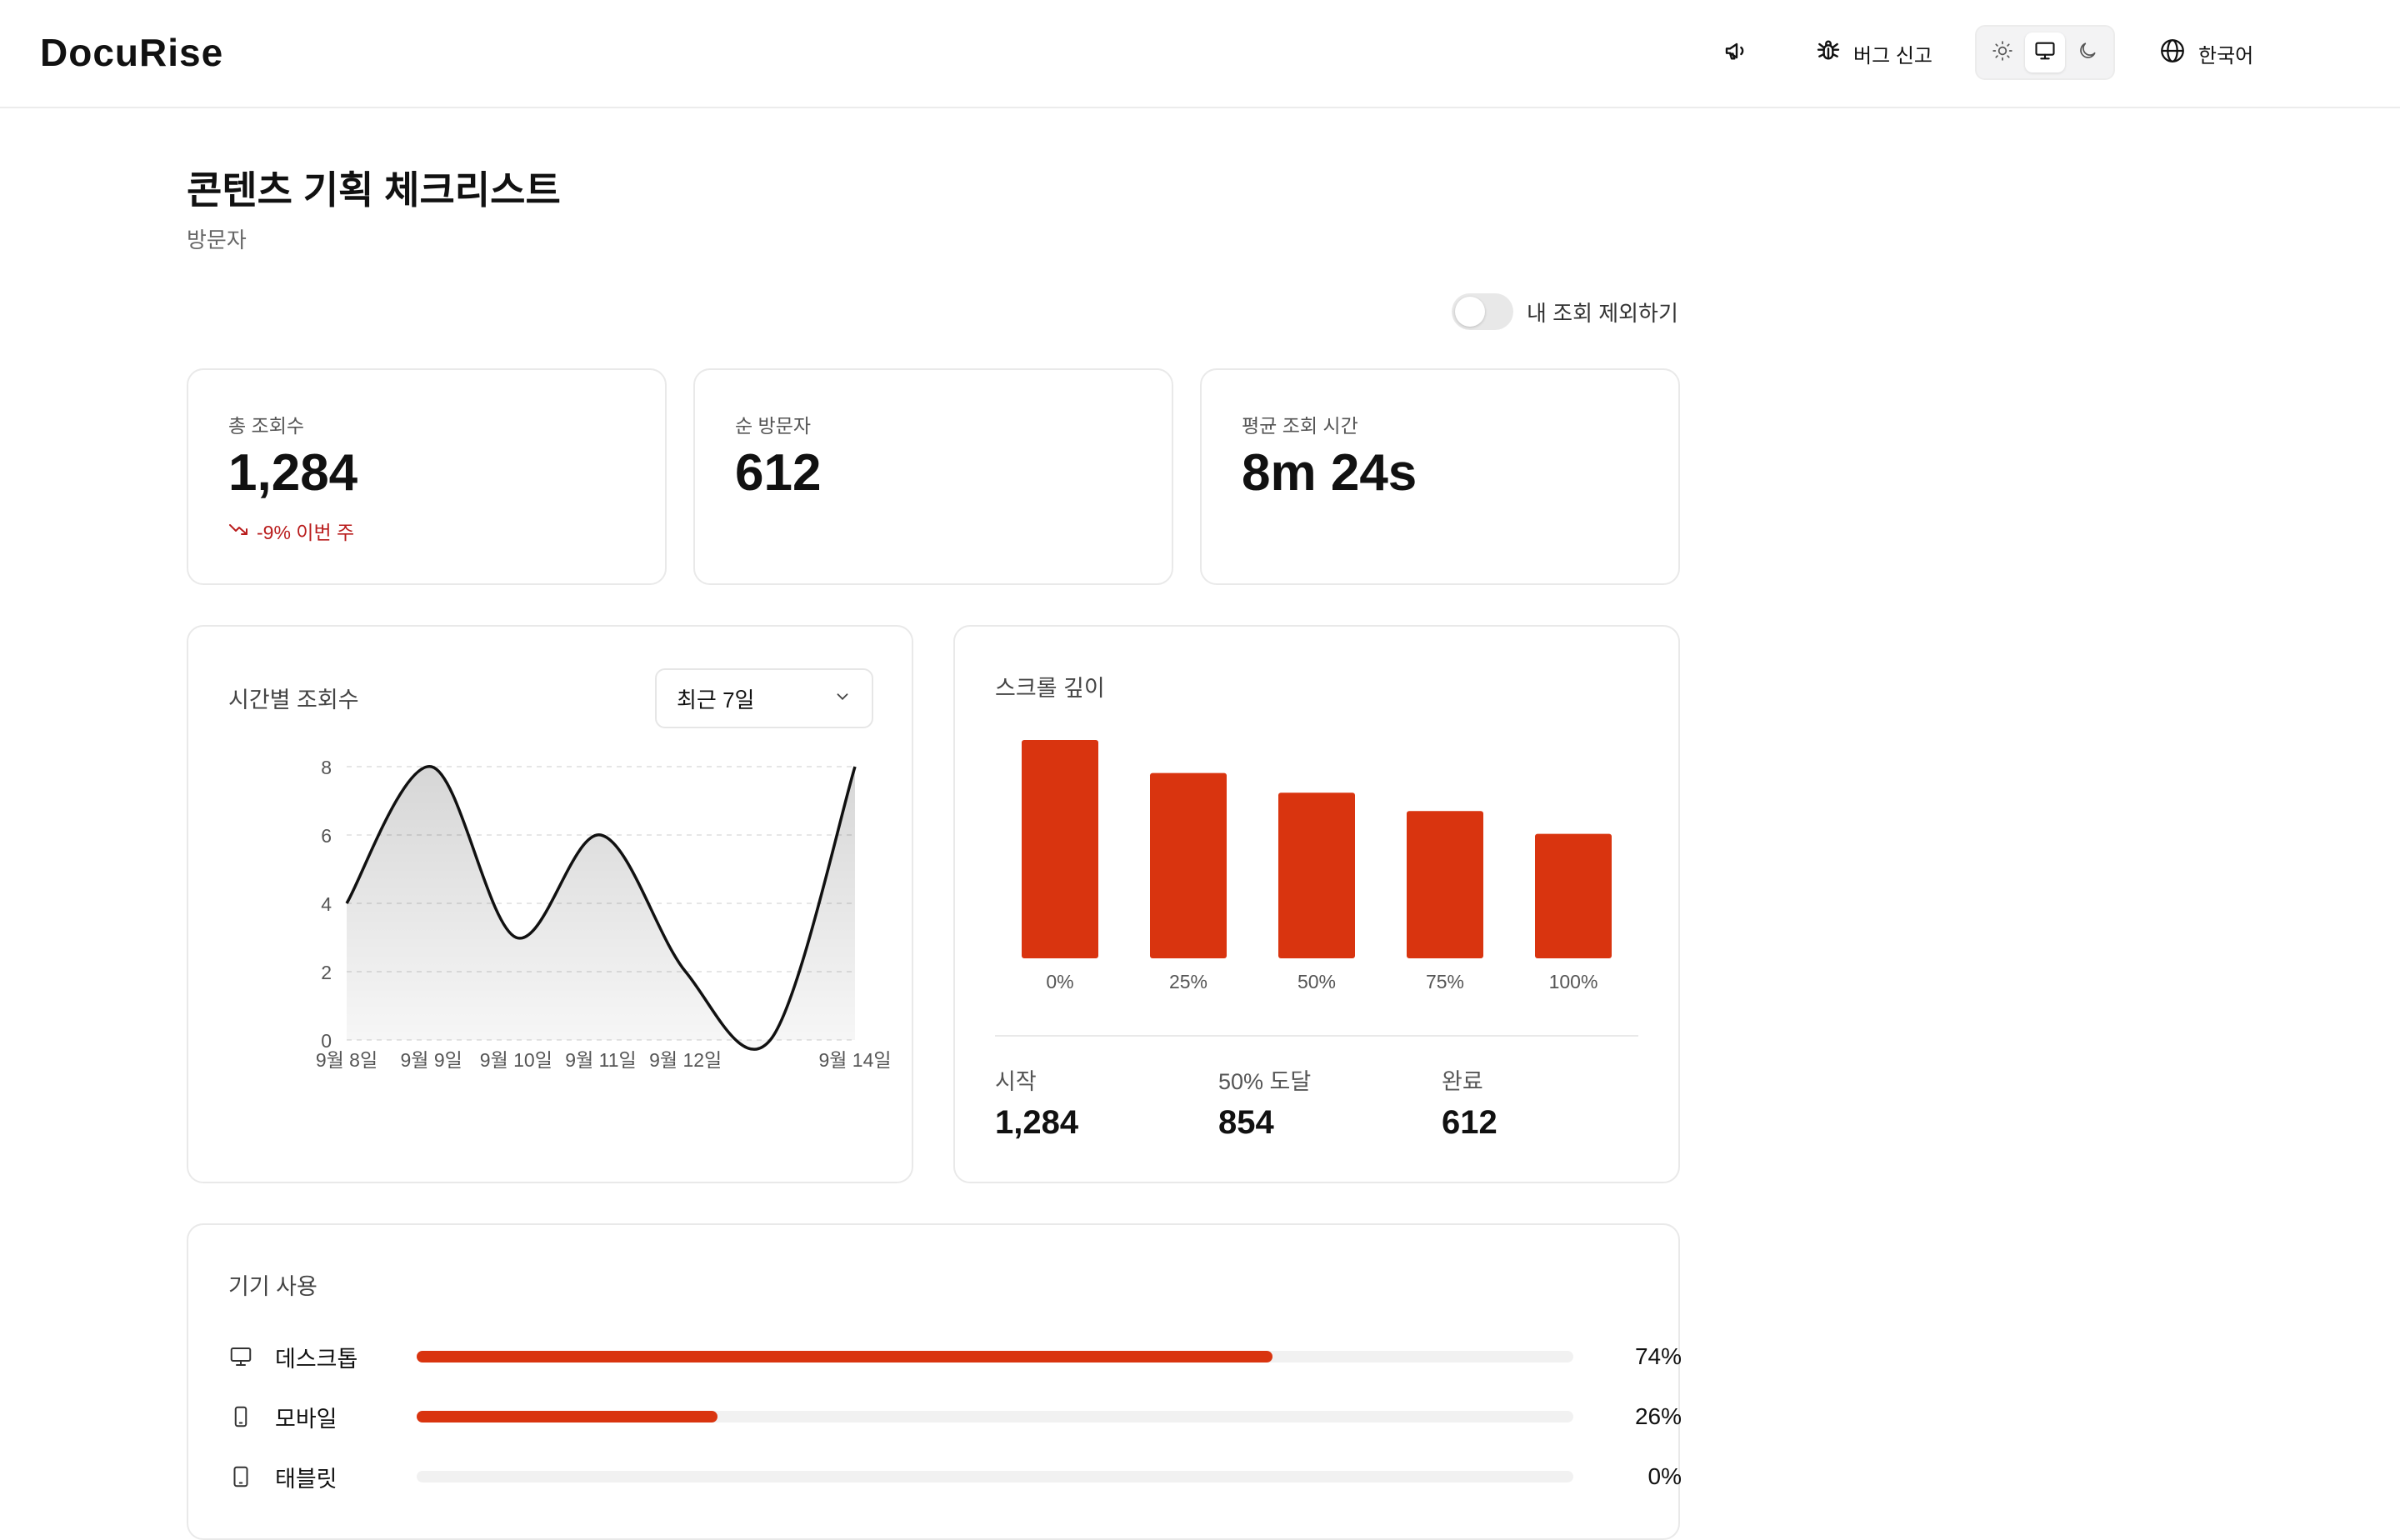  What do you see at coordinates (266, 426) in the screenshot?
I see `stat-label: 총 조회수` at bounding box center [266, 426].